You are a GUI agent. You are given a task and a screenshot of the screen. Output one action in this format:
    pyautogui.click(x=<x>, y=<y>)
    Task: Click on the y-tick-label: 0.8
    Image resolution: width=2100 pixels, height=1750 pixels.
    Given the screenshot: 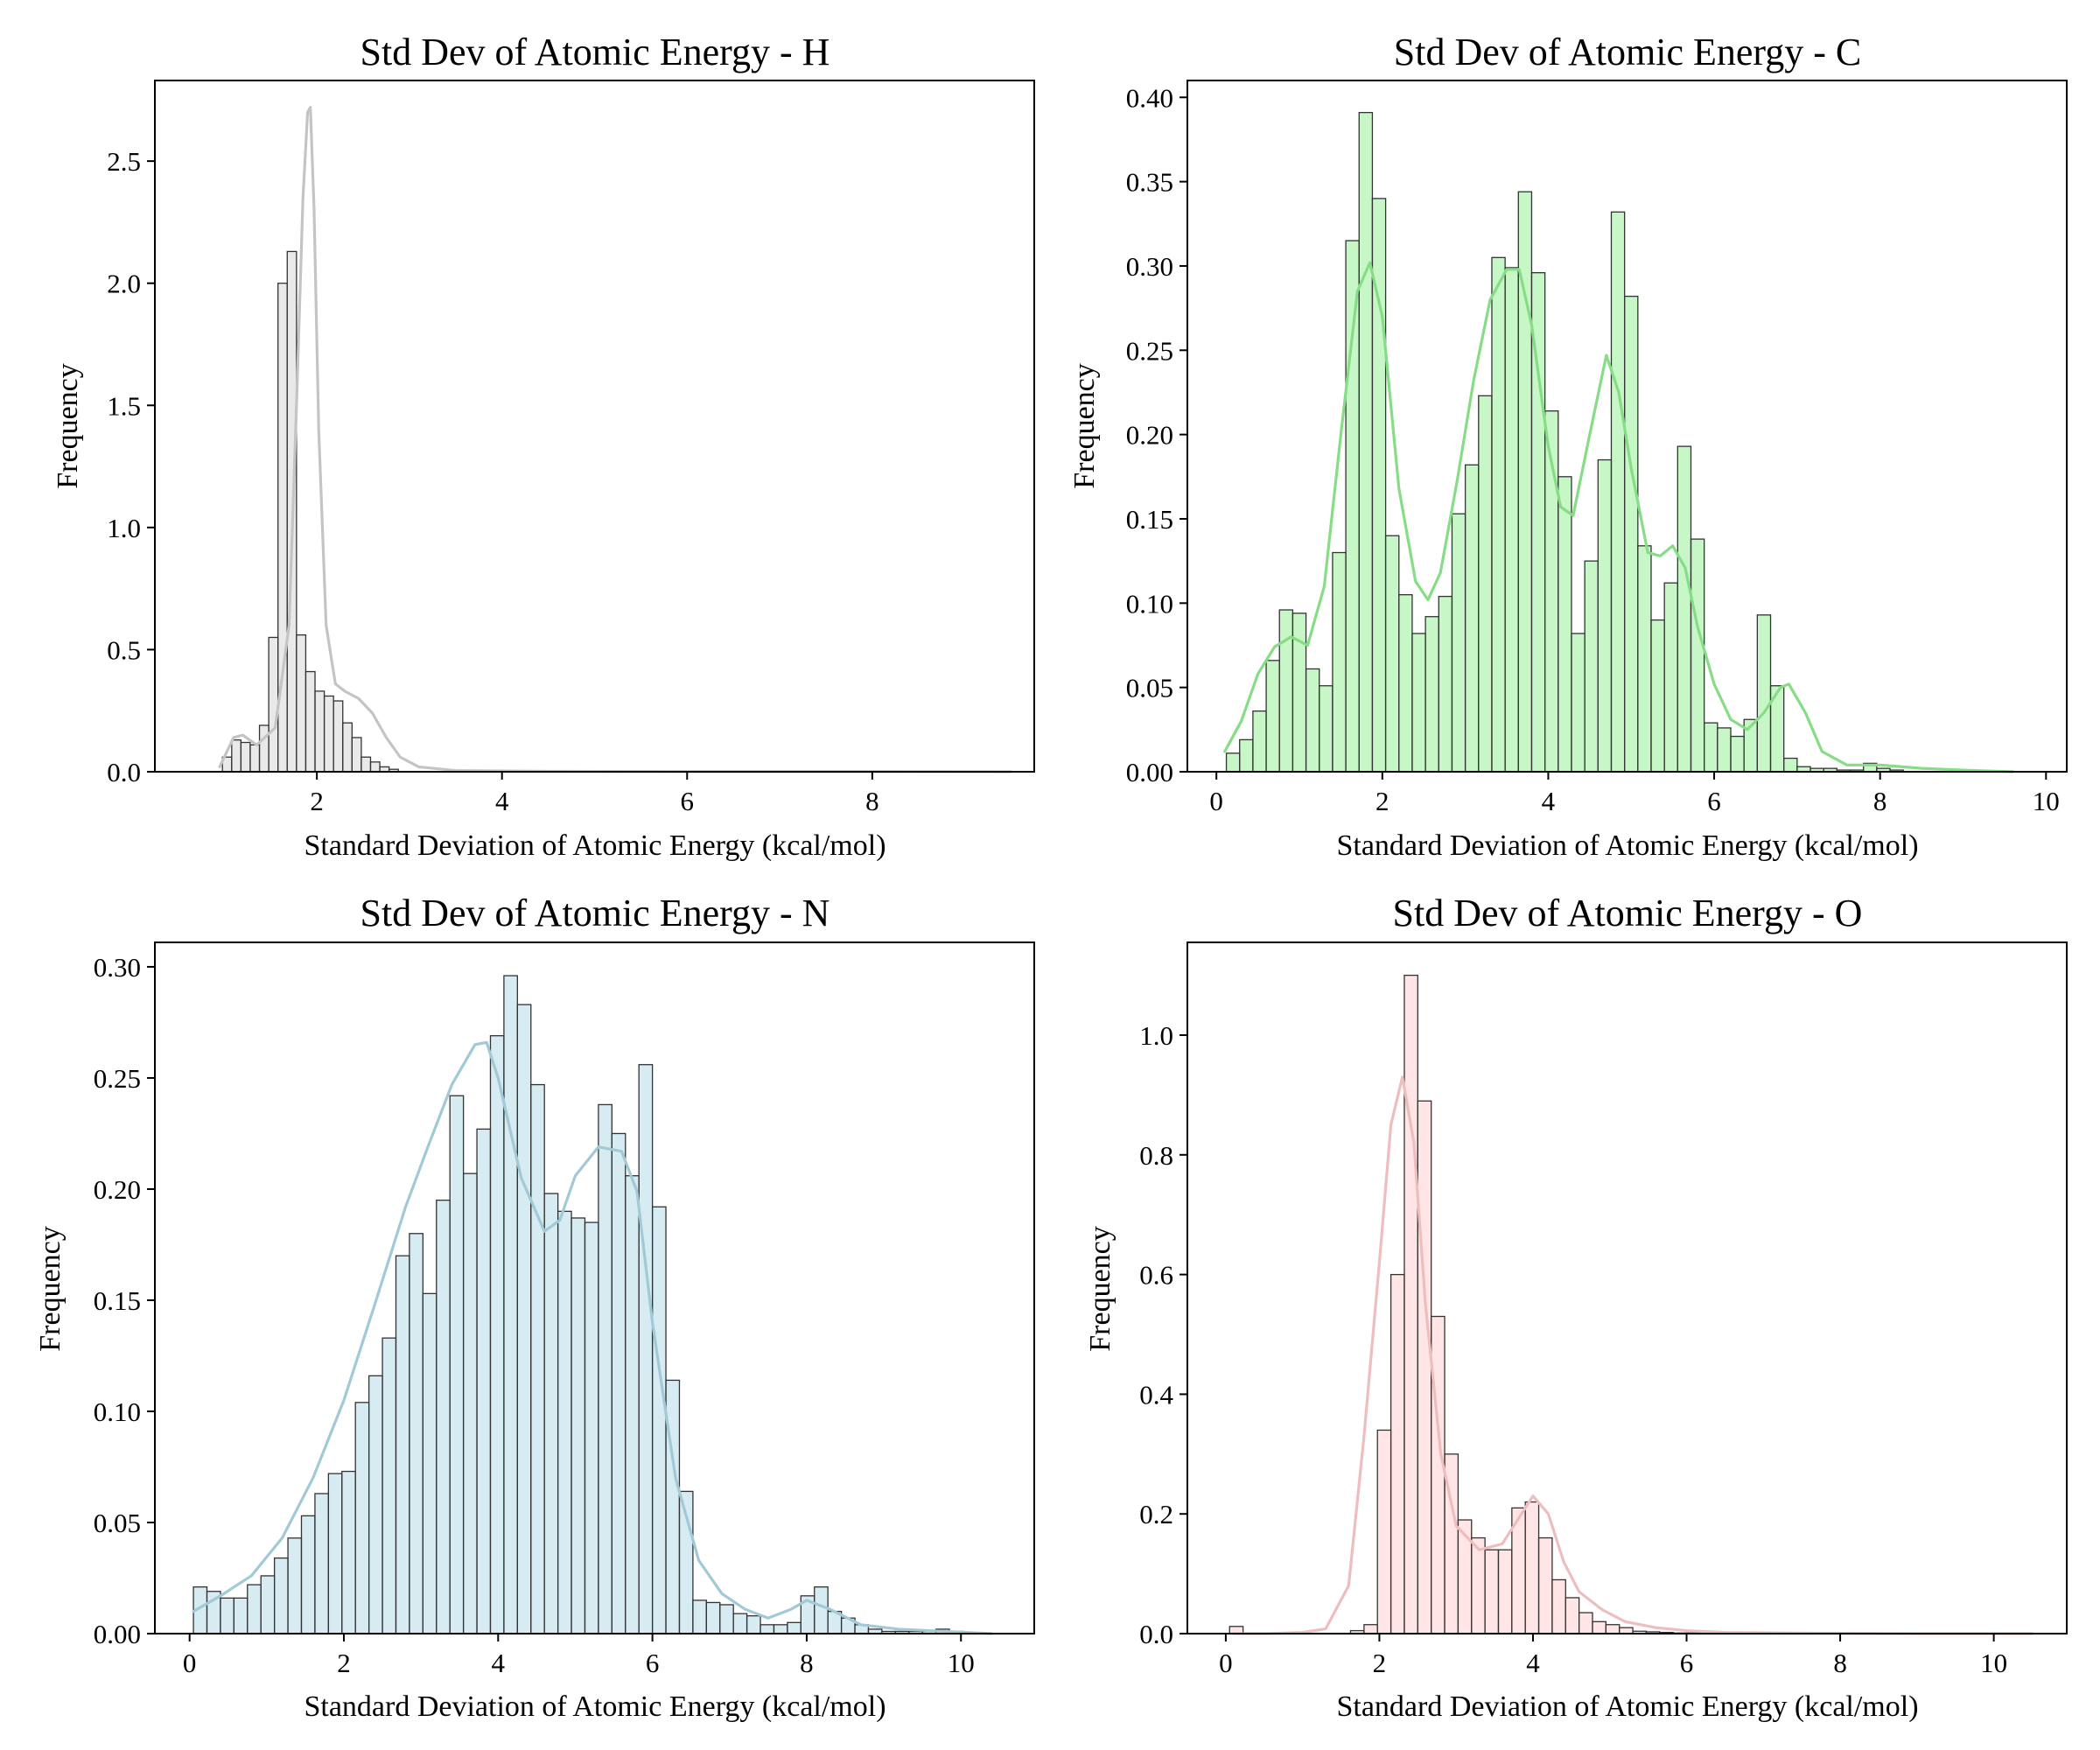 What is the action you would take?
    pyautogui.click(x=1156, y=1155)
    